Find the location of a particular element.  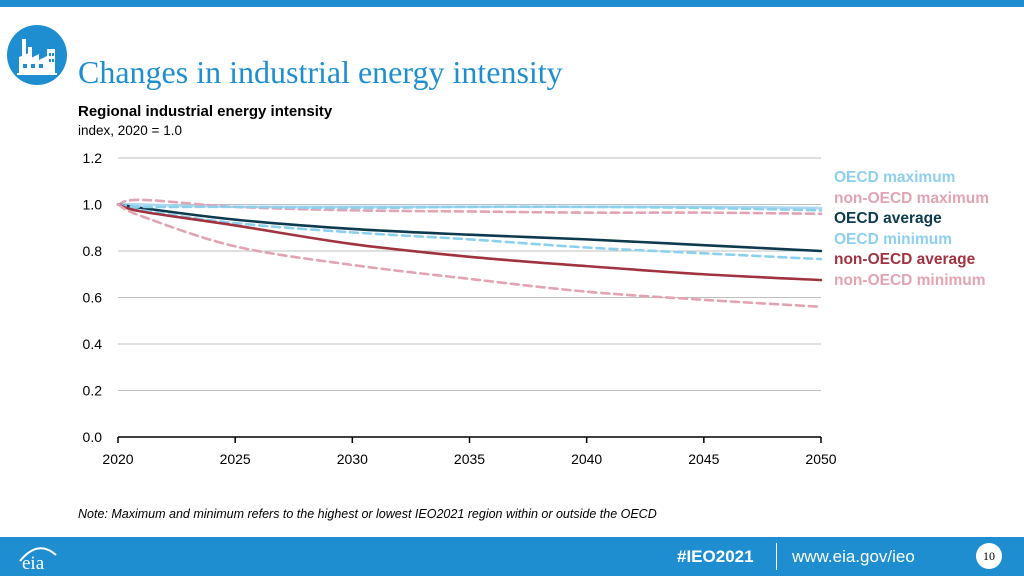

y-tick-label: 0.0 is located at coordinates (93, 437).